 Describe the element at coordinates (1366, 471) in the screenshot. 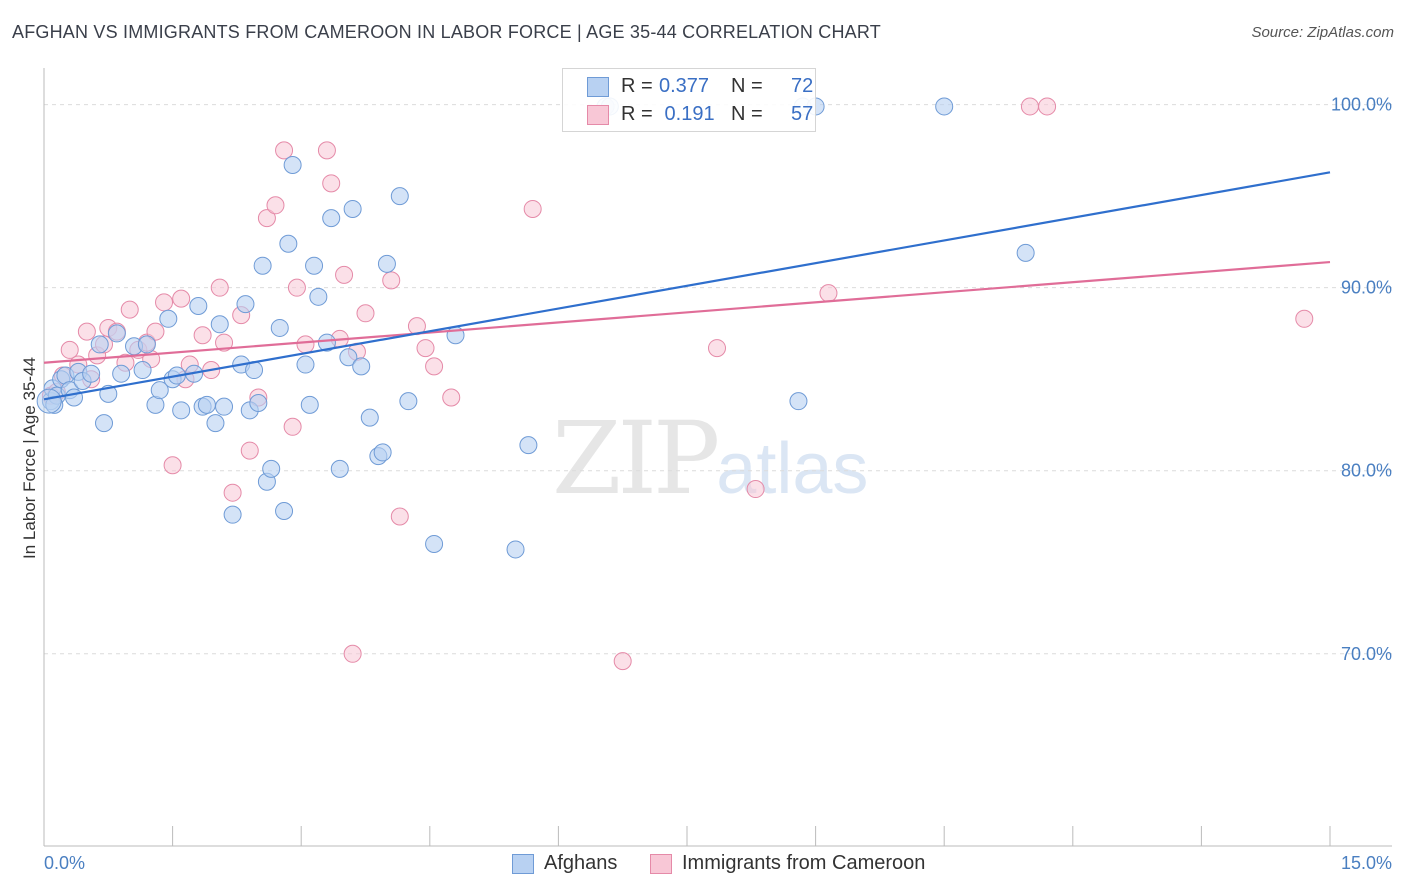

I see `y-tick-label: 80.0%` at that location.